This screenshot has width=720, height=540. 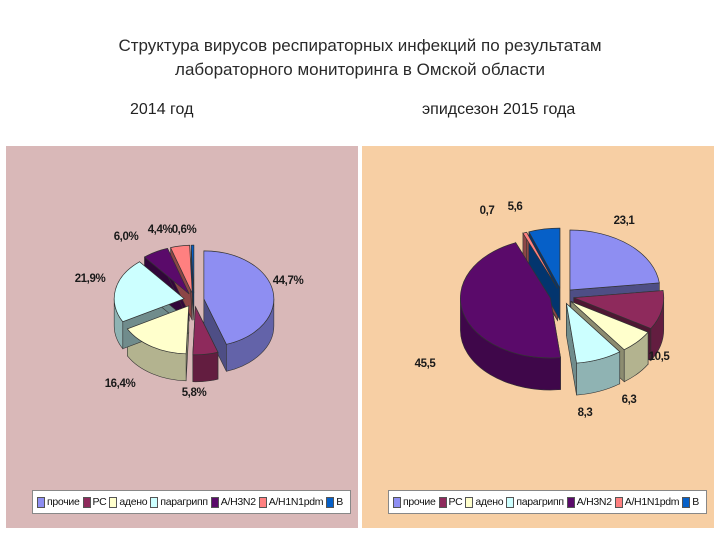 What do you see at coordinates (426, 364) in the screenshot?
I see `data-label-а-h3n2: 45,5` at bounding box center [426, 364].